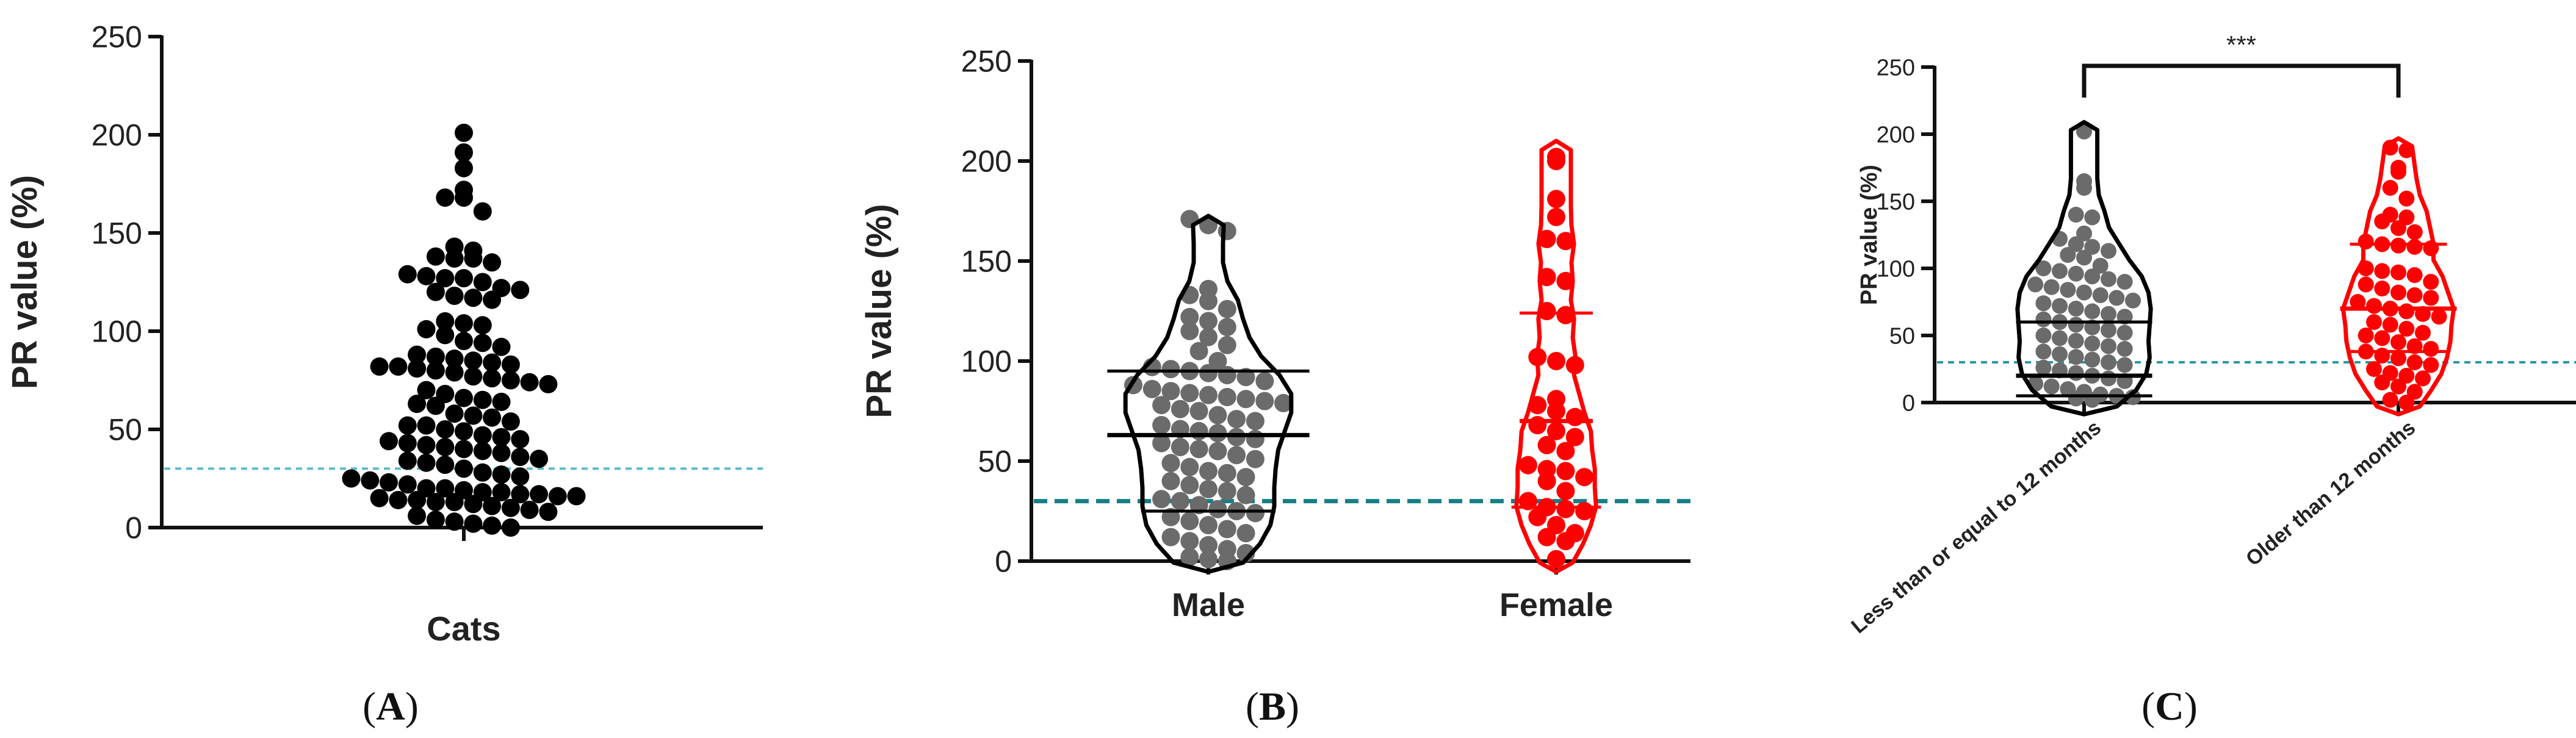  What do you see at coordinates (117, 135) in the screenshot?
I see `y-tick-label-a-200: 200` at bounding box center [117, 135].